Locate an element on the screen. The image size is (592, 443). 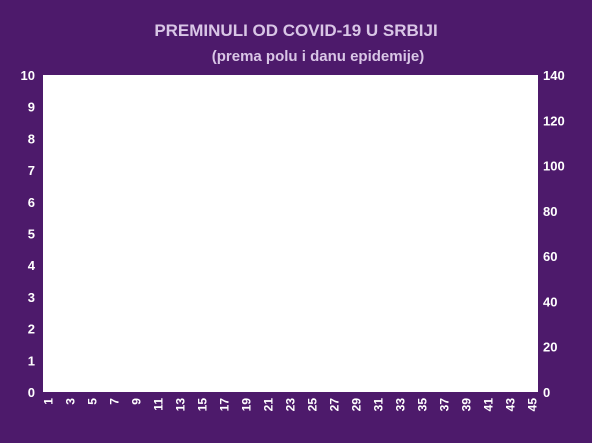
right-tick-label: 80 is located at coordinates (550, 211).